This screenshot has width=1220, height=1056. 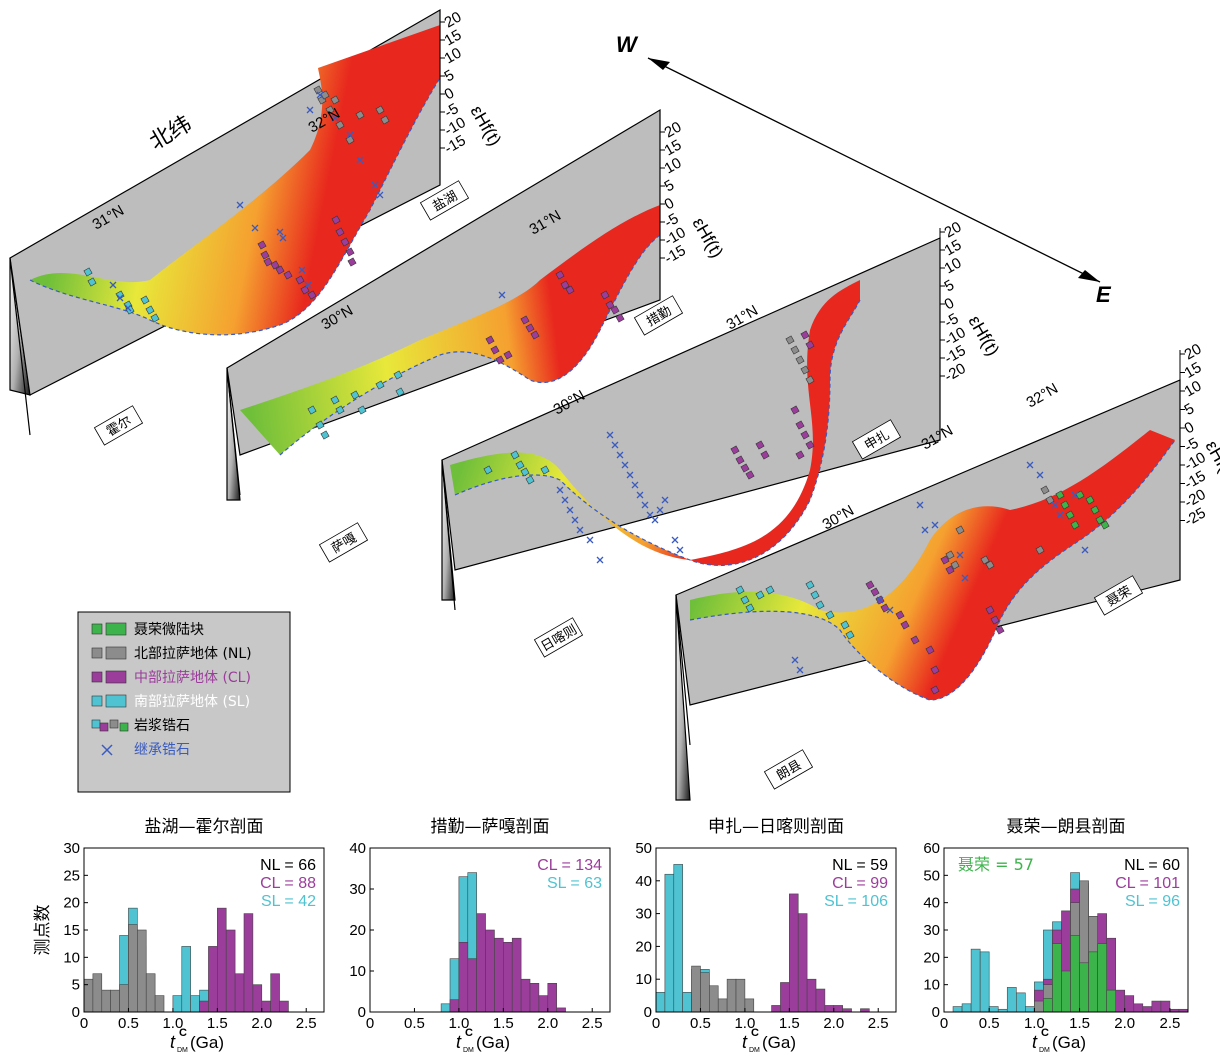 What do you see at coordinates (788, 769) in the screenshot?
I see `profile-name-label: 朗县` at bounding box center [788, 769].